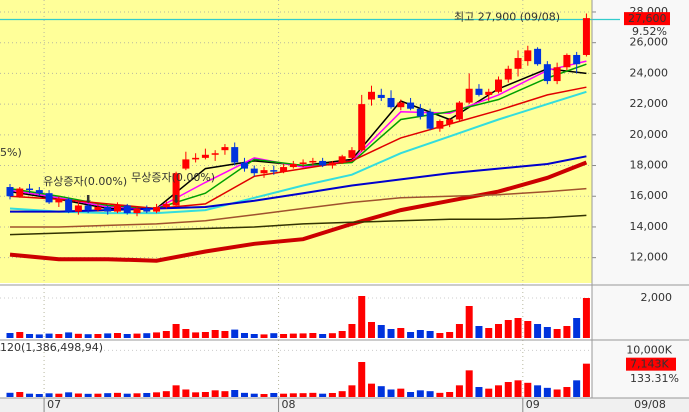  Describe the element at coordinates (298, 207) in the screenshot. I see `moving-average` at that location.